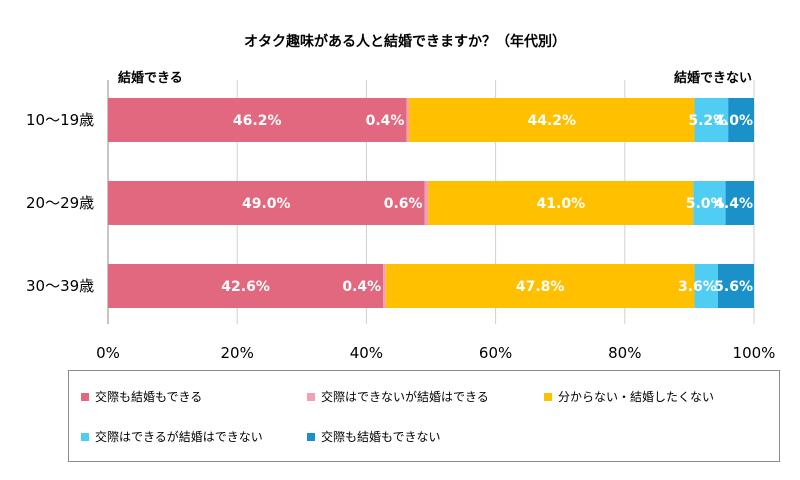 This screenshot has height=480, width=800. I want to click on chart-title: オタク趣味がある人と結婚できますか？（年代別）, so click(405, 41).